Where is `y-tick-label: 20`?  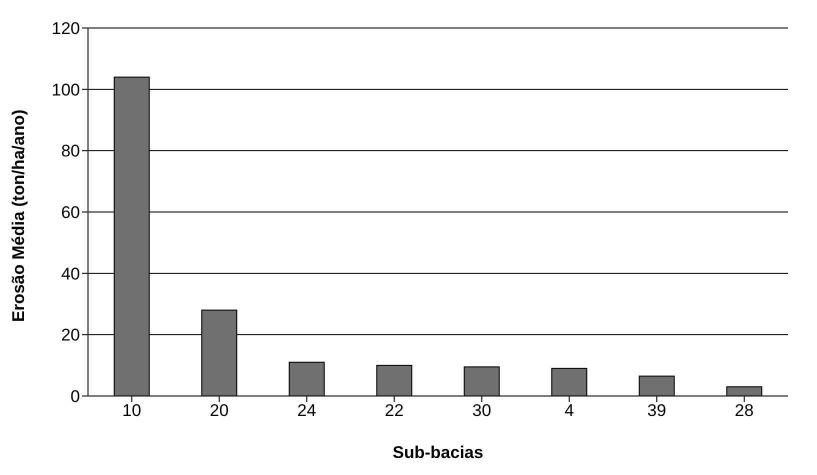 y-tick-label: 20 is located at coordinates (70, 335).